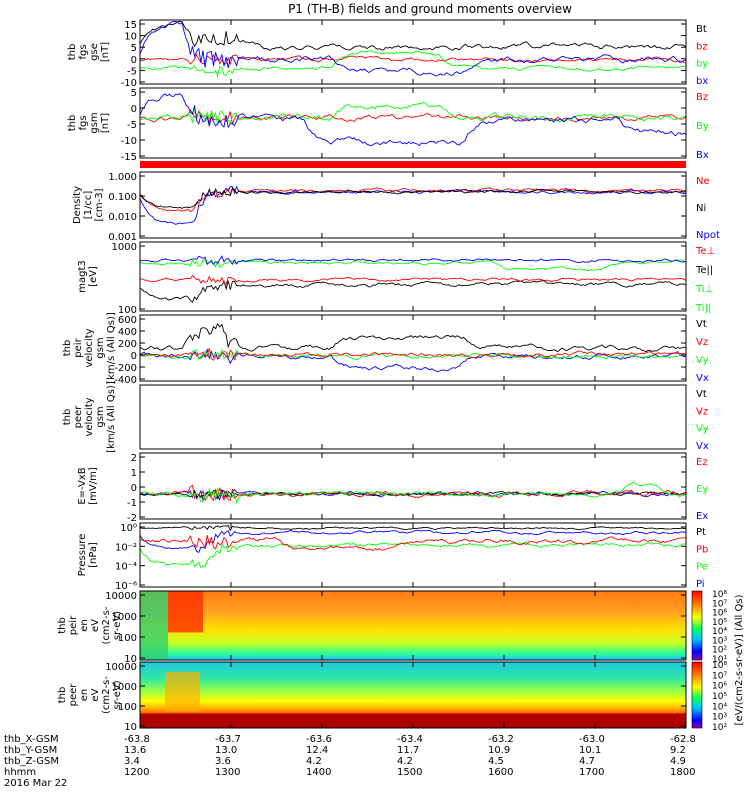 This screenshot has width=750, height=800. I want to click on trace-efield, so click(413, 493).